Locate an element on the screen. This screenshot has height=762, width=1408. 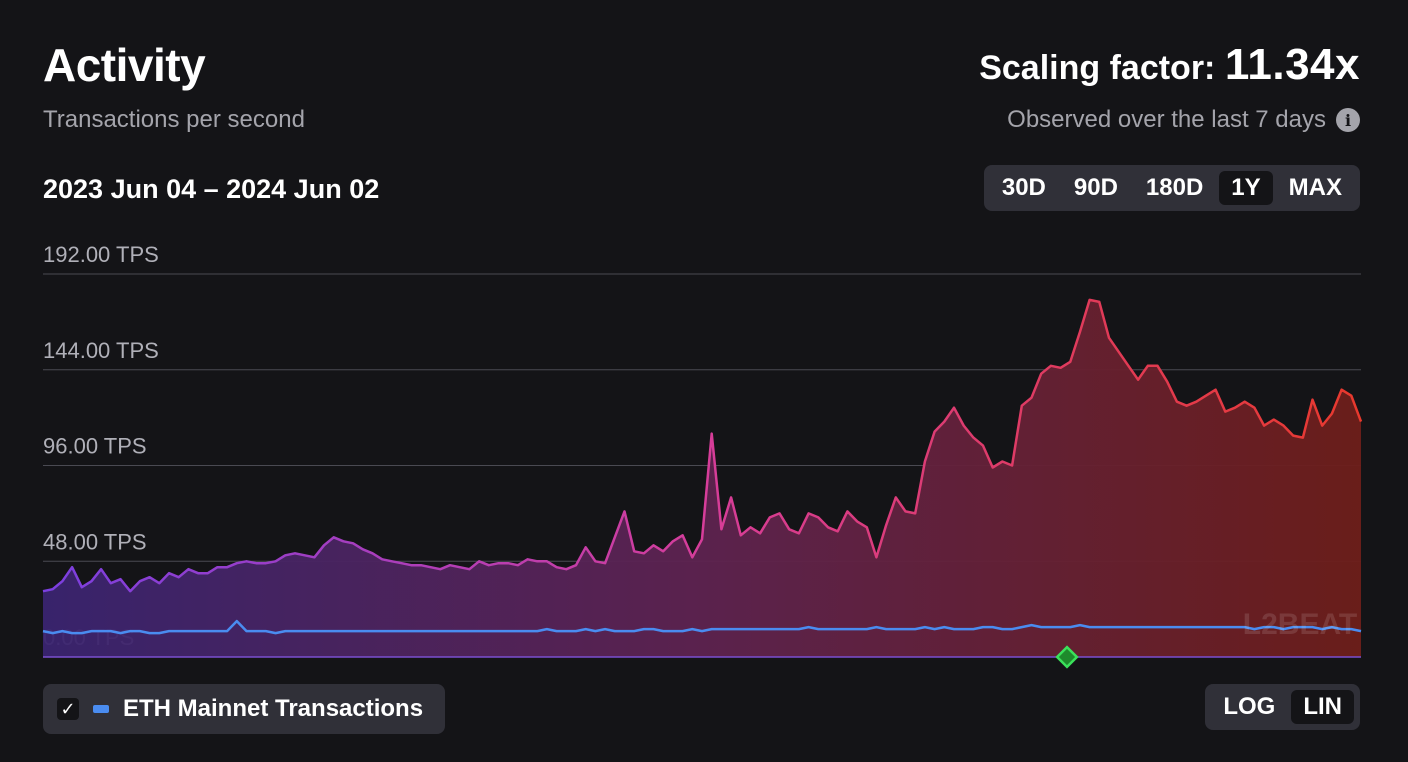
y-tick-label: 144.00 TPS is located at coordinates (101, 350).